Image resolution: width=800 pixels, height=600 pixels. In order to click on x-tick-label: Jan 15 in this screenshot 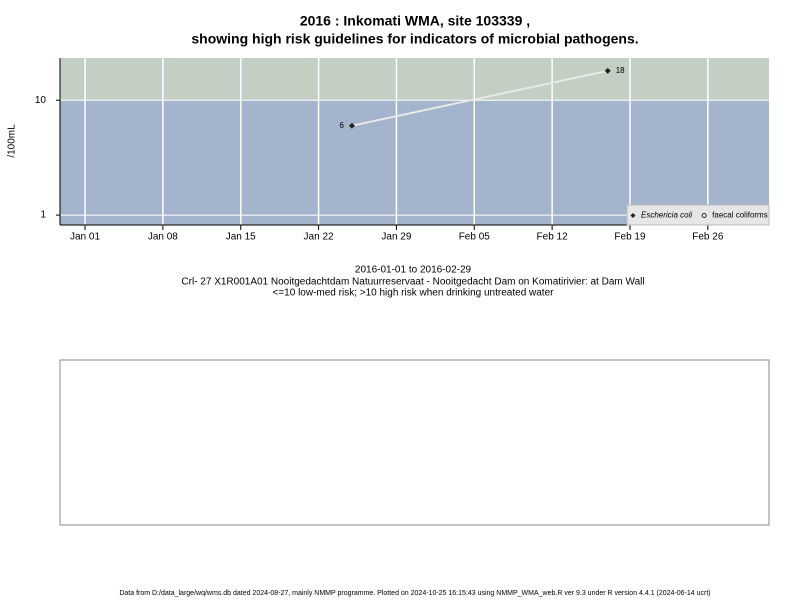, I will do `click(241, 237)`.